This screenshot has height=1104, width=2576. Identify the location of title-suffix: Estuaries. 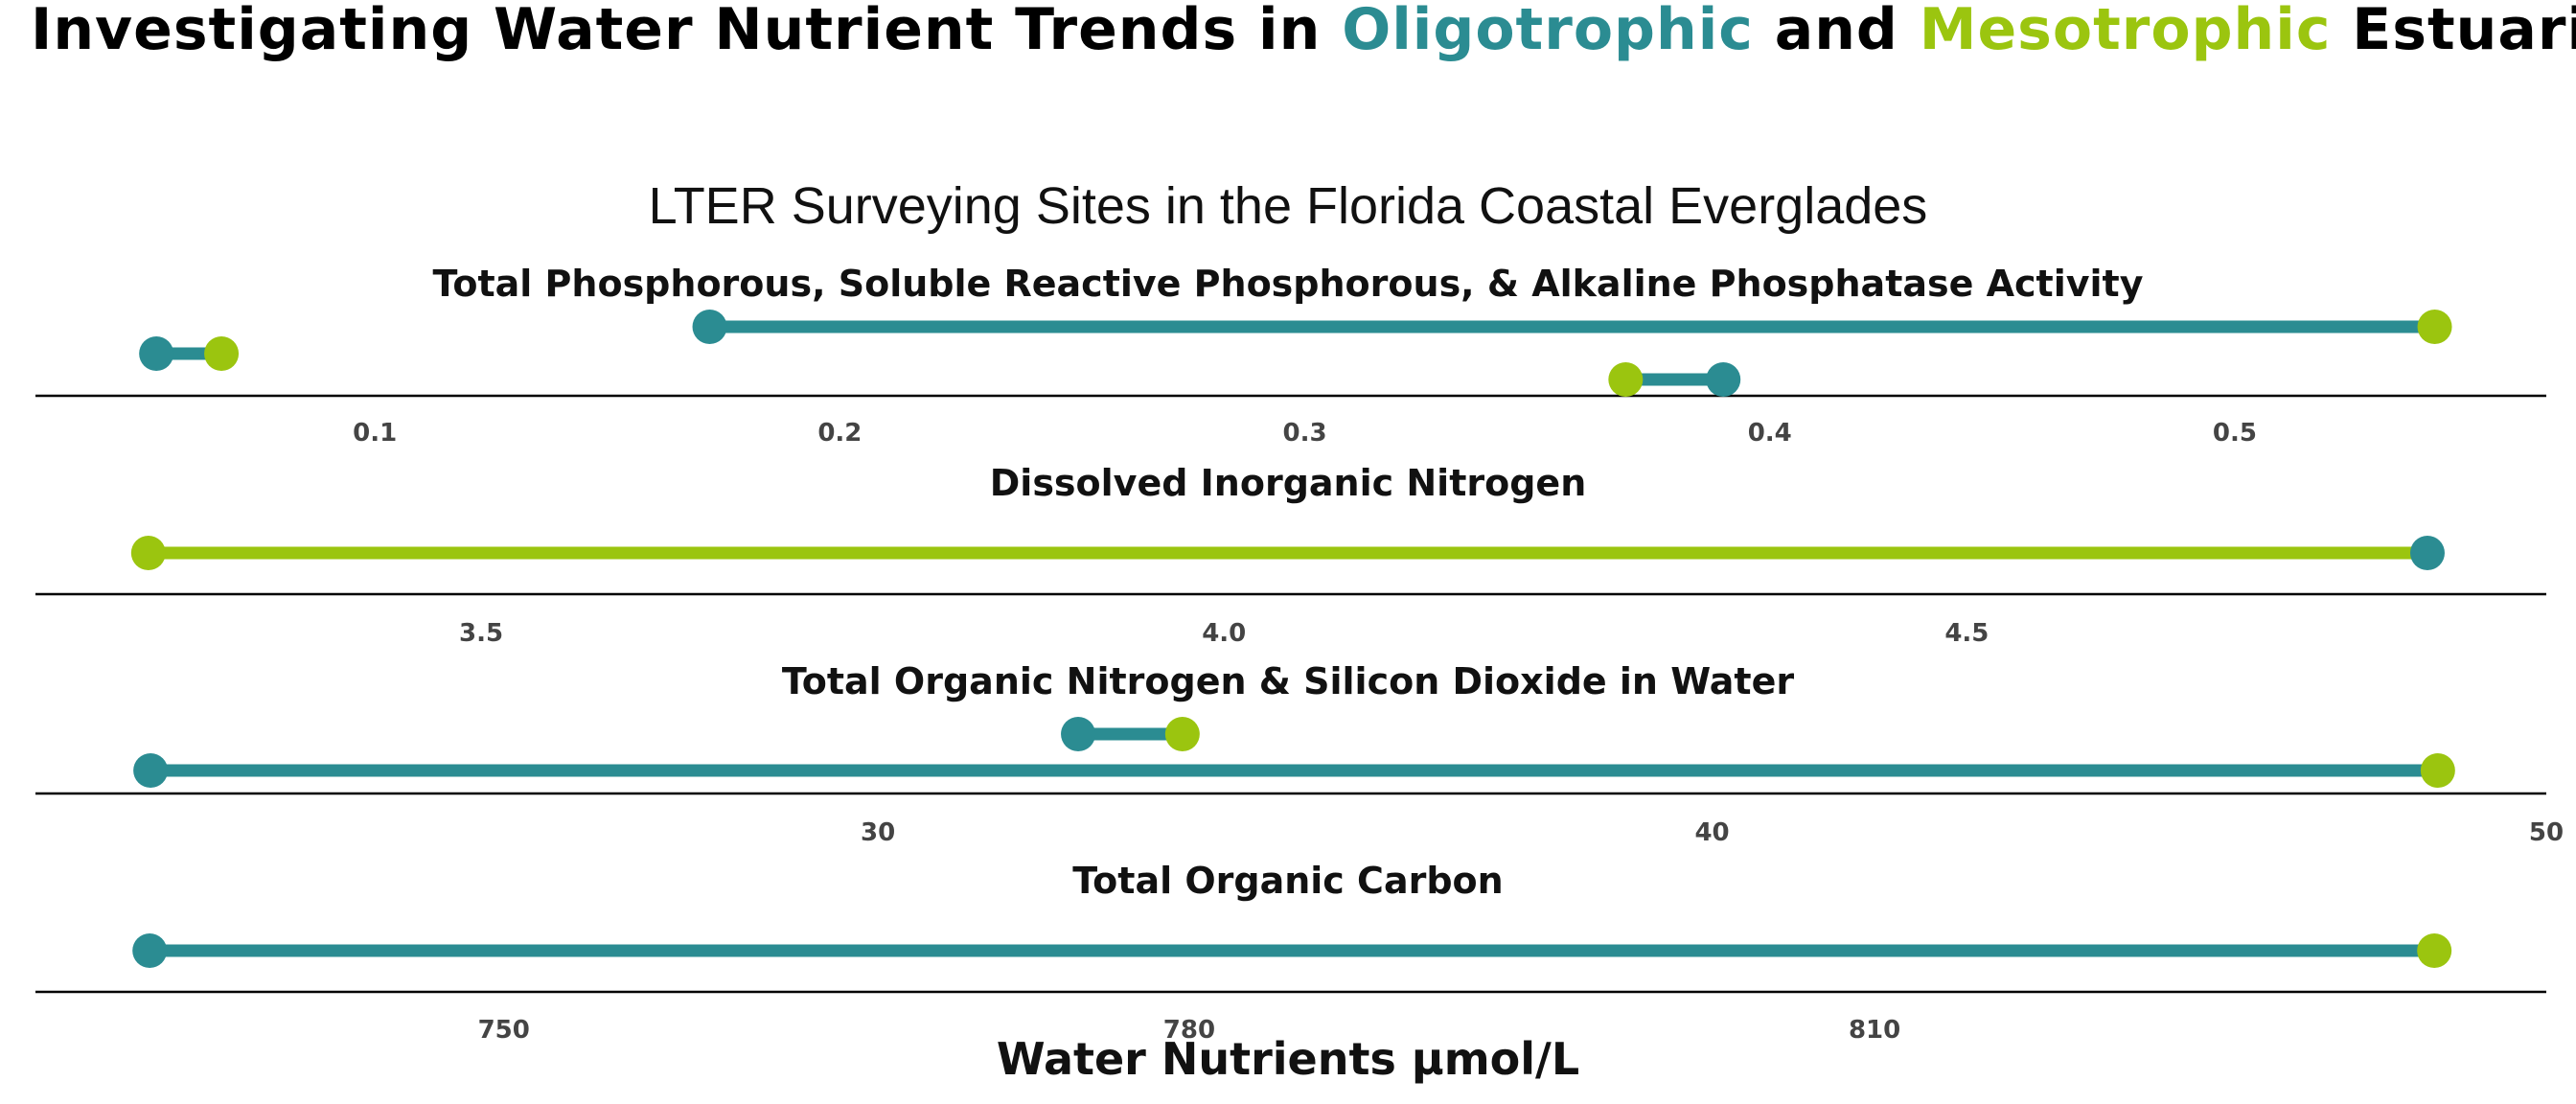
(2464, 31).